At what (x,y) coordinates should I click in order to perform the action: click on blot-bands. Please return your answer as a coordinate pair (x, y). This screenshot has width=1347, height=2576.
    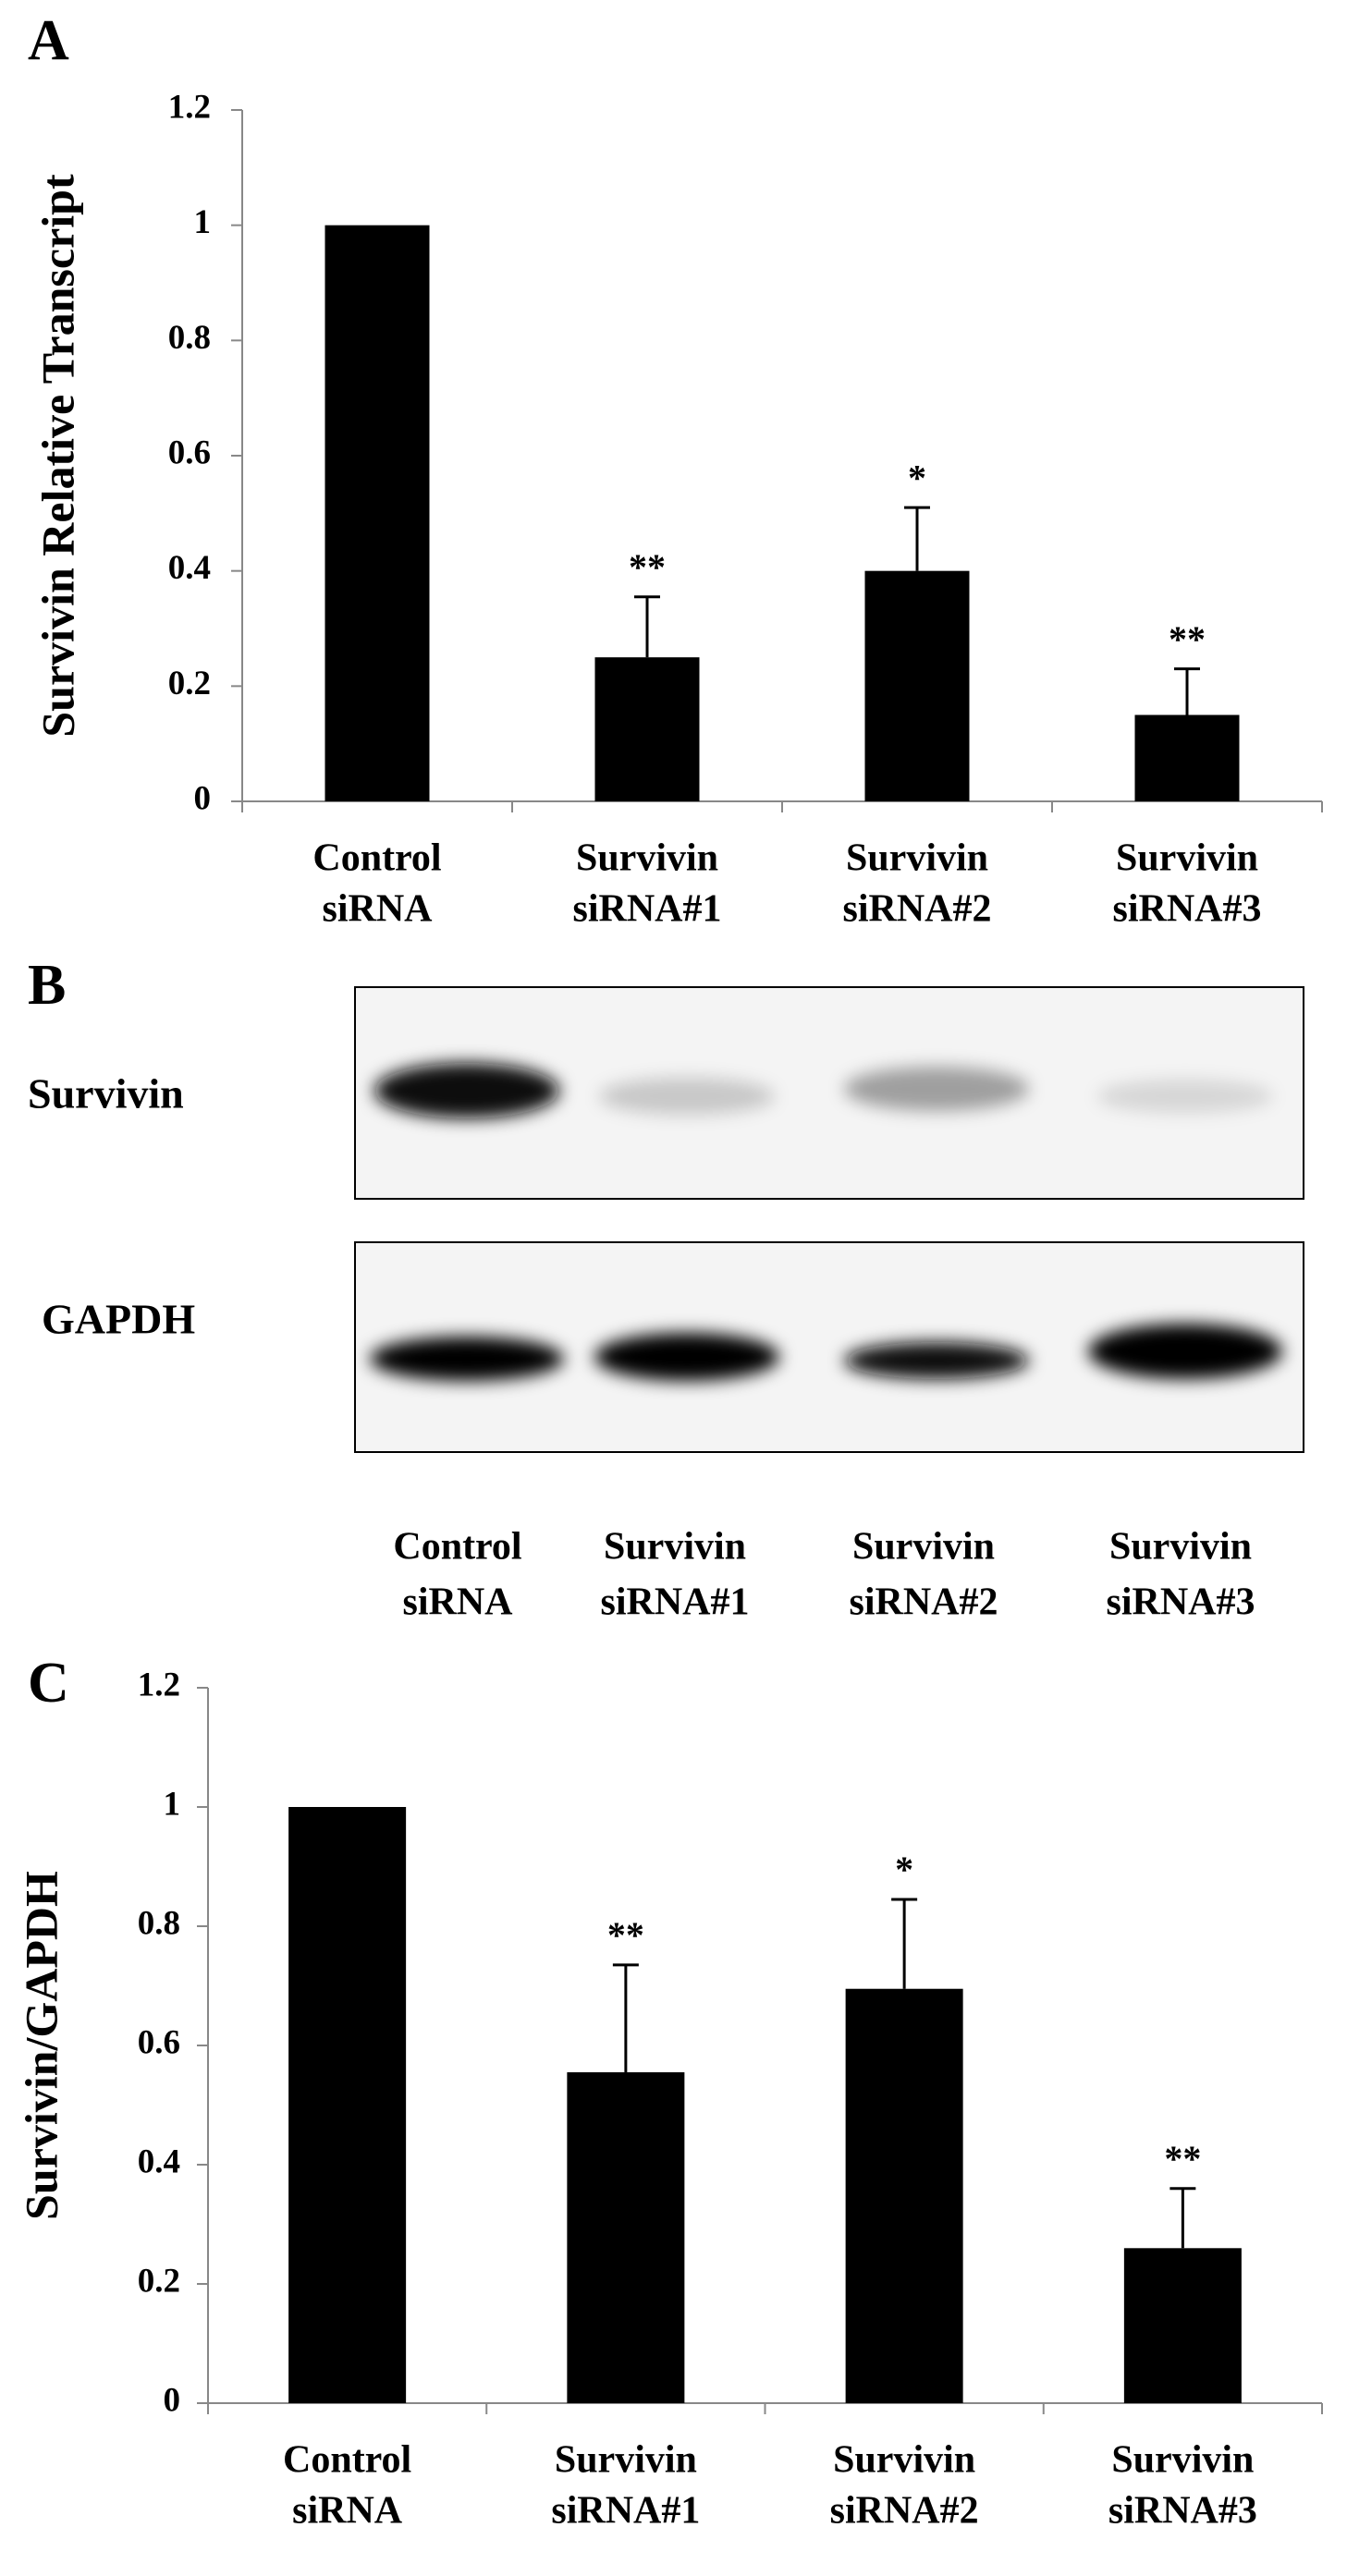
    Looking at the image, I should click on (826, 1222).